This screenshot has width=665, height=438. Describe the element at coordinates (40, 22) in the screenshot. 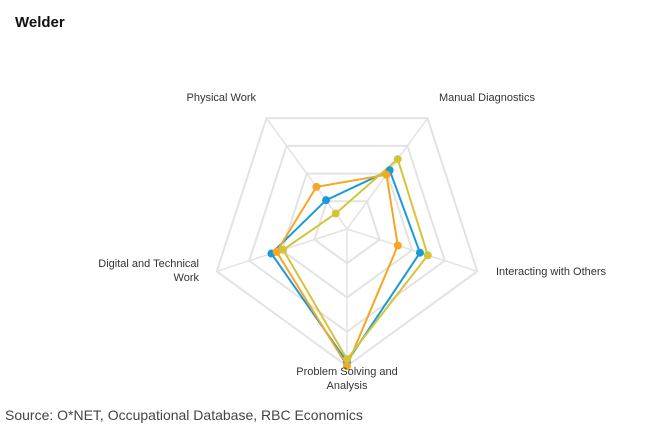

I see `chart-title: Welder` at that location.